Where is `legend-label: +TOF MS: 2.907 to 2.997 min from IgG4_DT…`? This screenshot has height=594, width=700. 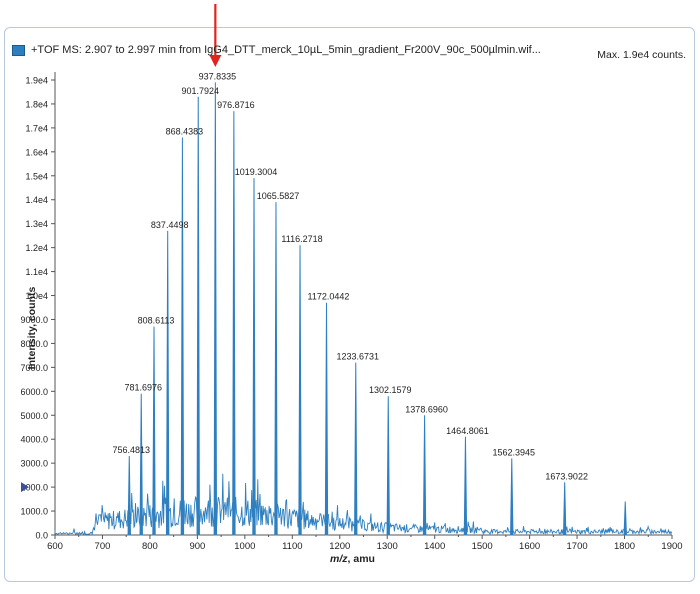
legend-label: +TOF MS: 2.907 to 2.997 min from IgG4_DT… is located at coordinates (286, 50).